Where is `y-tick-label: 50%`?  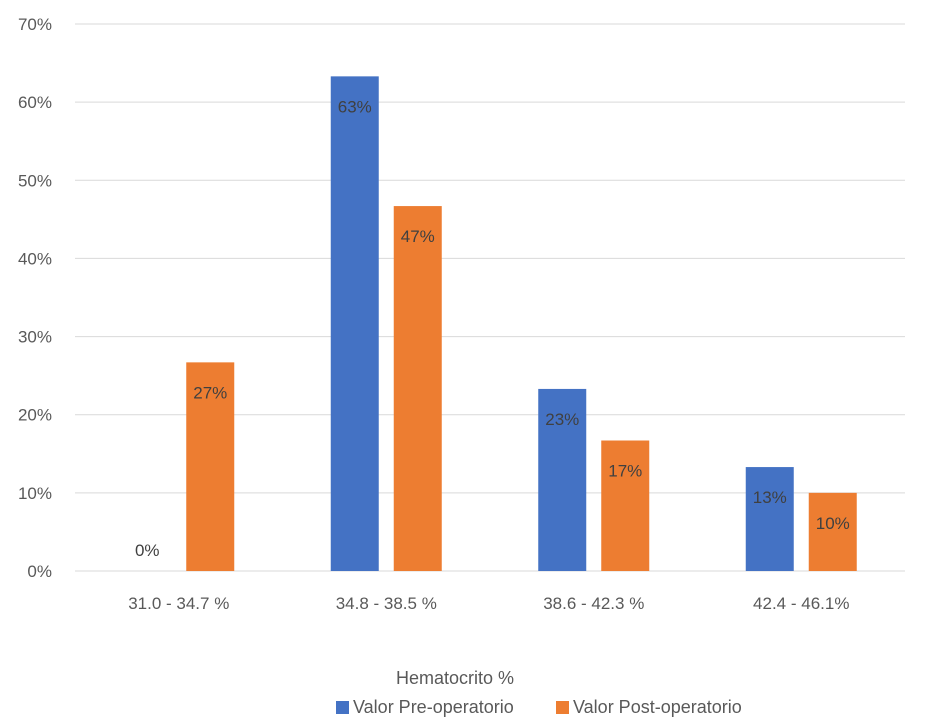
y-tick-label: 50% is located at coordinates (35, 180).